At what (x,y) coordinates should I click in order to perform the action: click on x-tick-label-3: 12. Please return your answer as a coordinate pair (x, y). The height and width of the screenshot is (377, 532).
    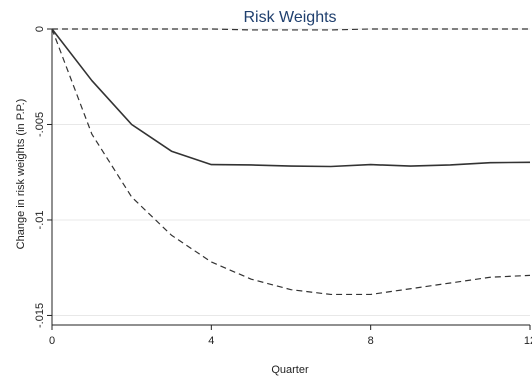
    Looking at the image, I should click on (528, 341).